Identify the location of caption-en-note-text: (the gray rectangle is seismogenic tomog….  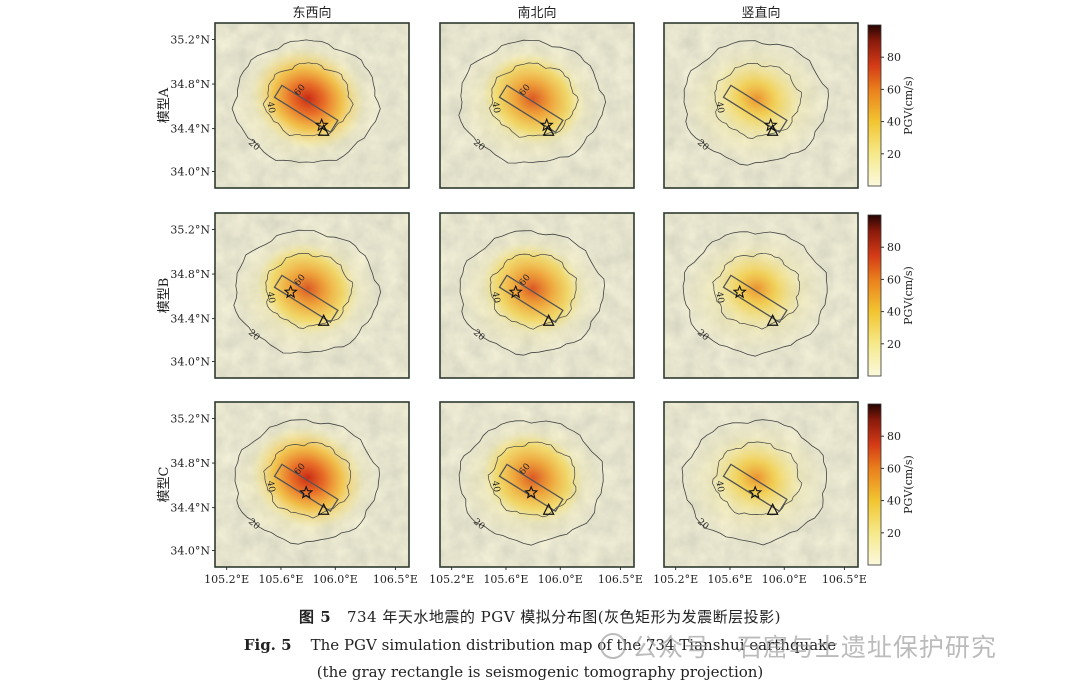
(540, 672).